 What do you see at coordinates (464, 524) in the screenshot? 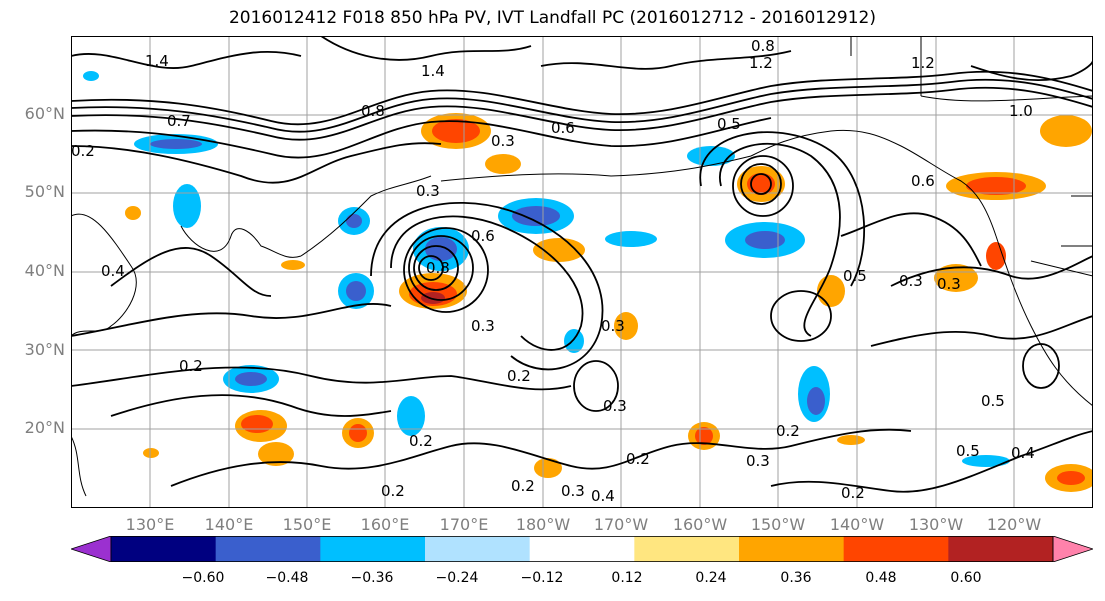
I see `lon-label-170e: 170°E` at bounding box center [464, 524].